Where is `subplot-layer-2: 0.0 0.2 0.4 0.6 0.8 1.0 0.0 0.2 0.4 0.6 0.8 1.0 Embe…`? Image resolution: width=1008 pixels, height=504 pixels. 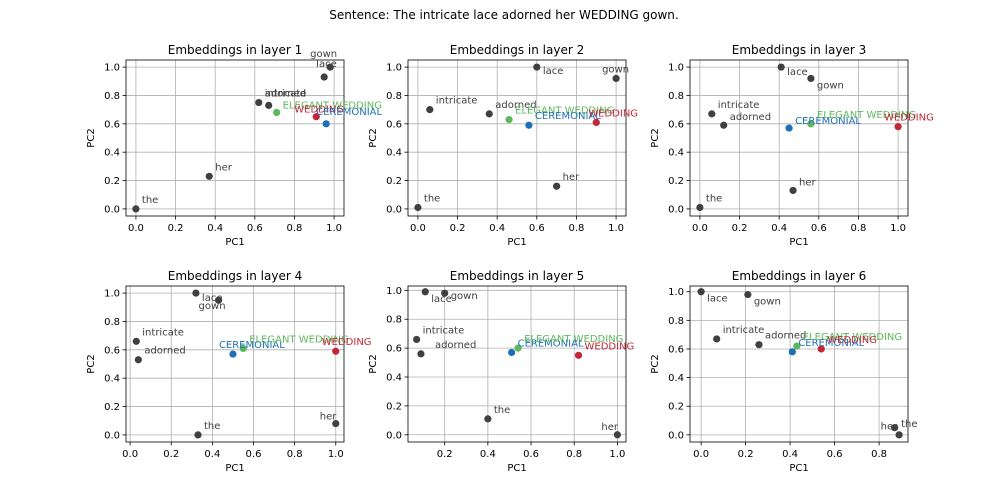 subplot-layer-2: 0.0 0.2 0.4 0.6 0.8 1.0 0.0 0.2 0.4 0.6 0.8 1.0 Embe… is located at coordinates (503, 145).